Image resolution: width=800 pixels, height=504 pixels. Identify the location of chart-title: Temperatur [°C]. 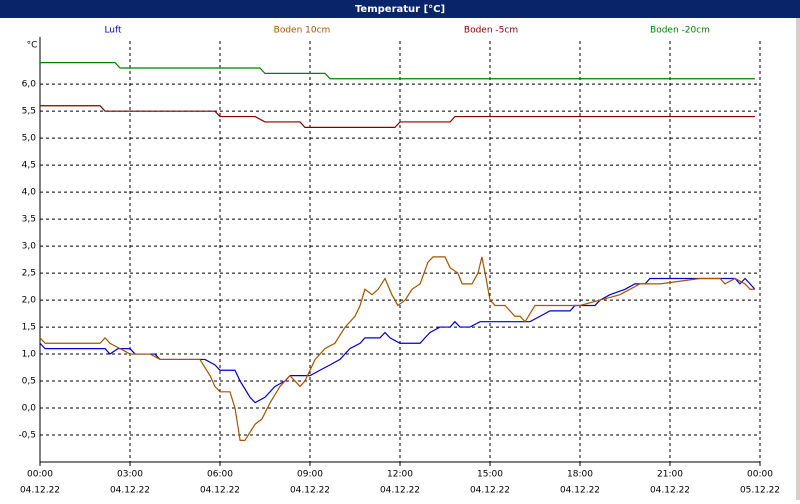
(400, 9).